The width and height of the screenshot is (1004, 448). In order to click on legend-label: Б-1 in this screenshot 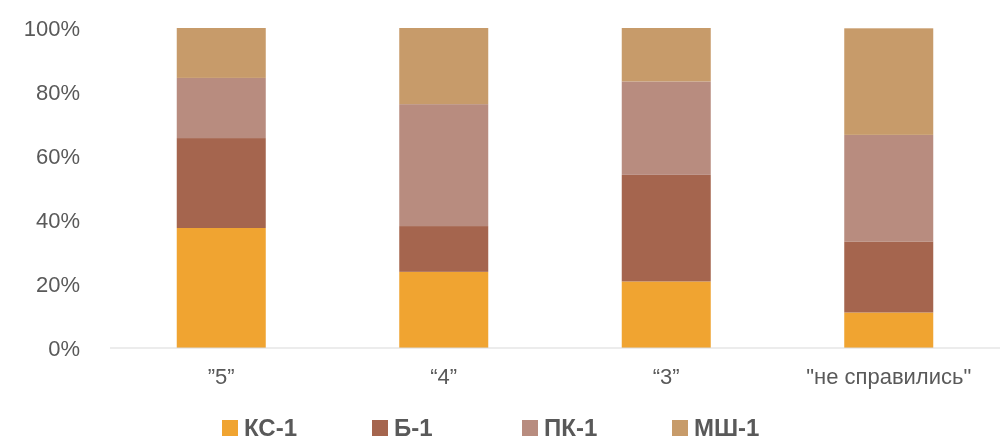, I will do `click(413, 427)`.